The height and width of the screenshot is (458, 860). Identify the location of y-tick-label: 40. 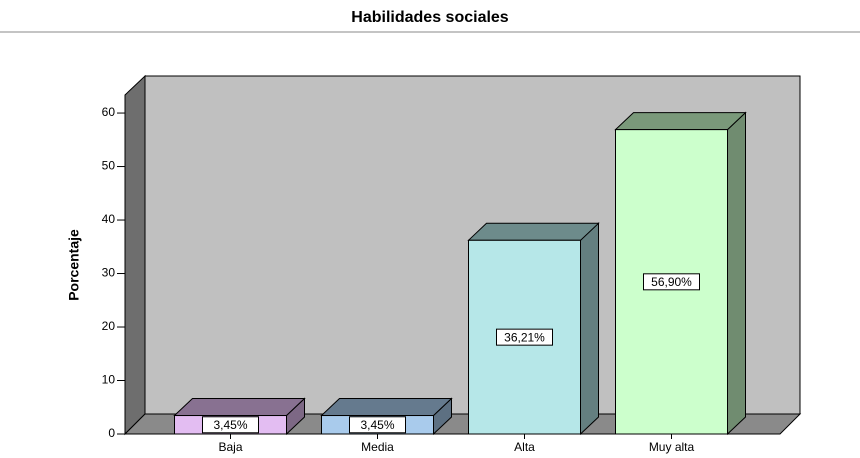
(109, 219).